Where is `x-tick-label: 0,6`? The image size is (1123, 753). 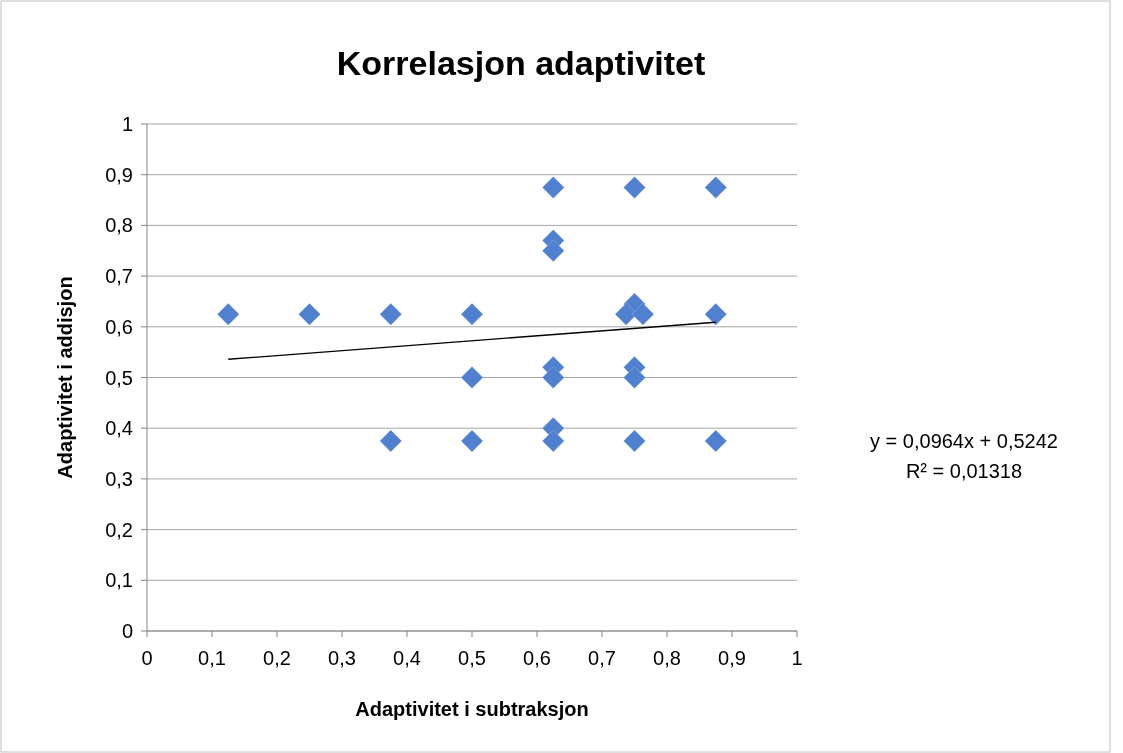
x-tick-label: 0,6 is located at coordinates (537, 658).